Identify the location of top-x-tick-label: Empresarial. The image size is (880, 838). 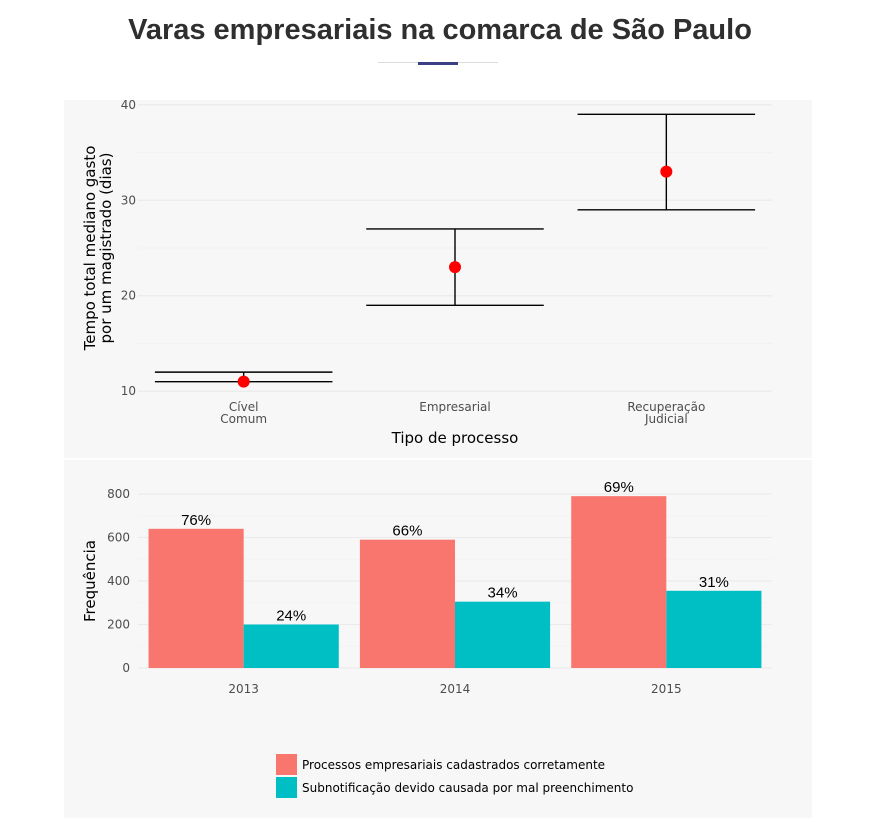
(455, 407).